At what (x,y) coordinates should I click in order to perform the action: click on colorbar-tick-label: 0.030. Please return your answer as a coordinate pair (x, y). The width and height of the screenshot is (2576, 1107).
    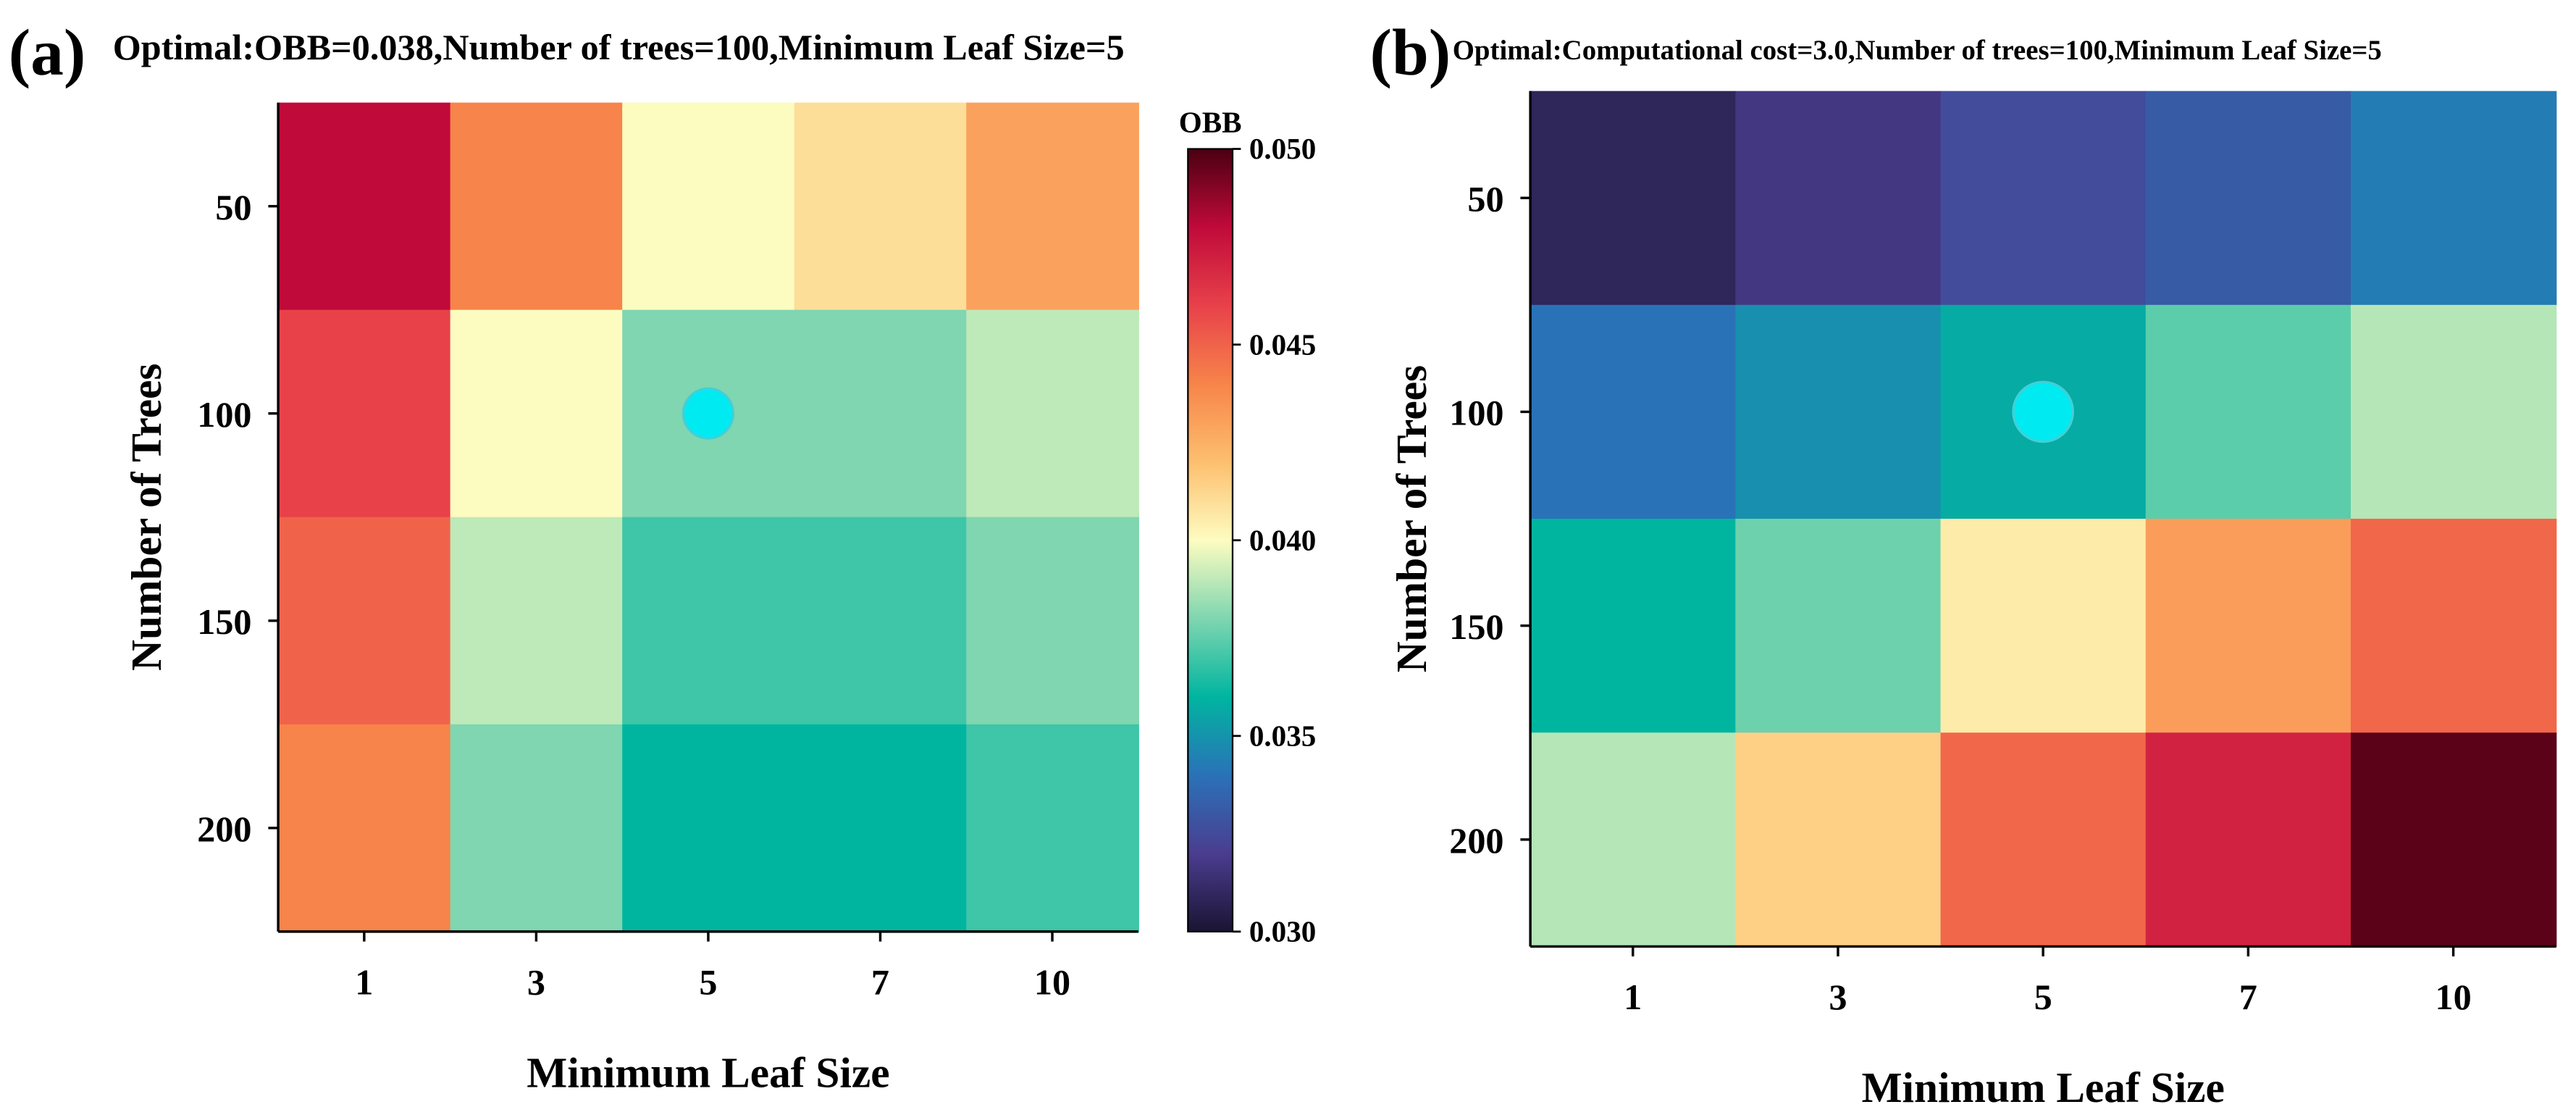
    Looking at the image, I should click on (1283, 932).